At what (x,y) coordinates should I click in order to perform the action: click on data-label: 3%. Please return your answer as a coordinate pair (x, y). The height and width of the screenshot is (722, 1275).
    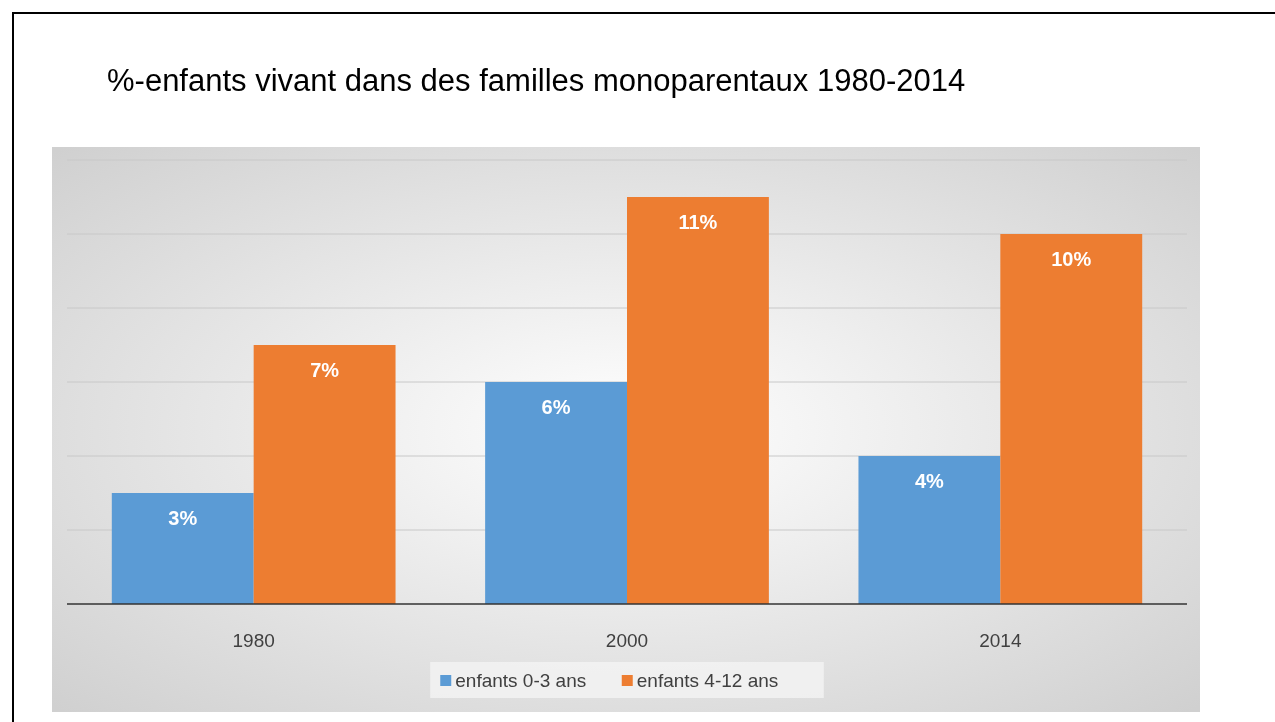
    Looking at the image, I should click on (183, 518).